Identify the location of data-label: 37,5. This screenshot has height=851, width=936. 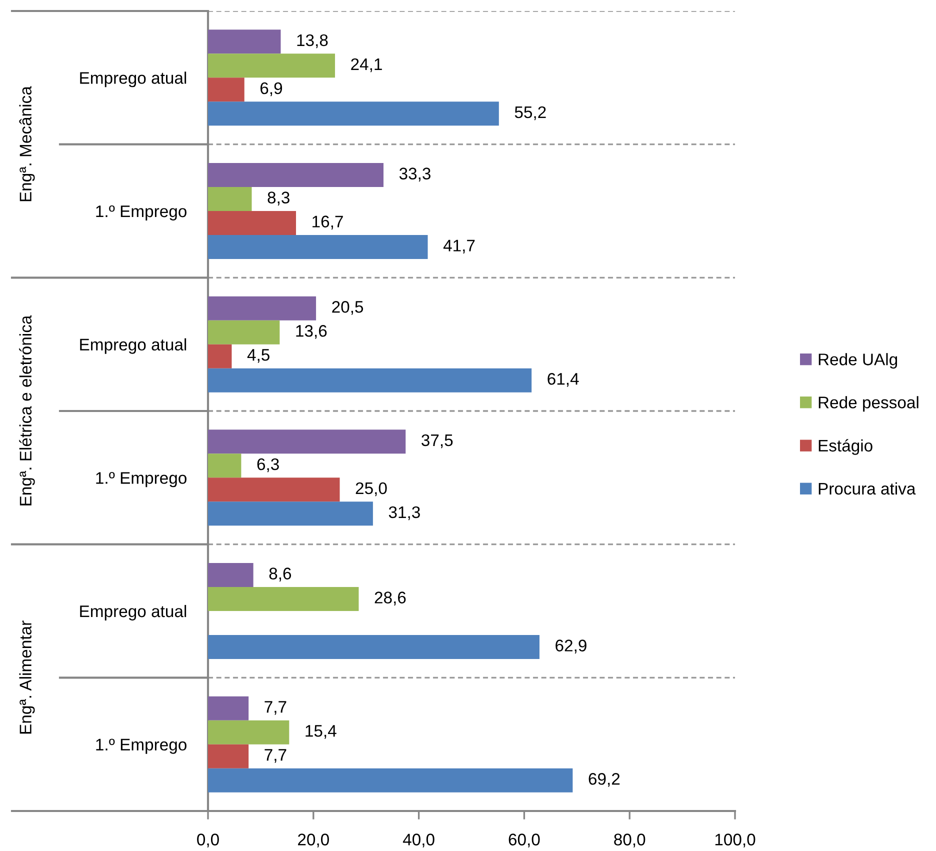
(437, 441).